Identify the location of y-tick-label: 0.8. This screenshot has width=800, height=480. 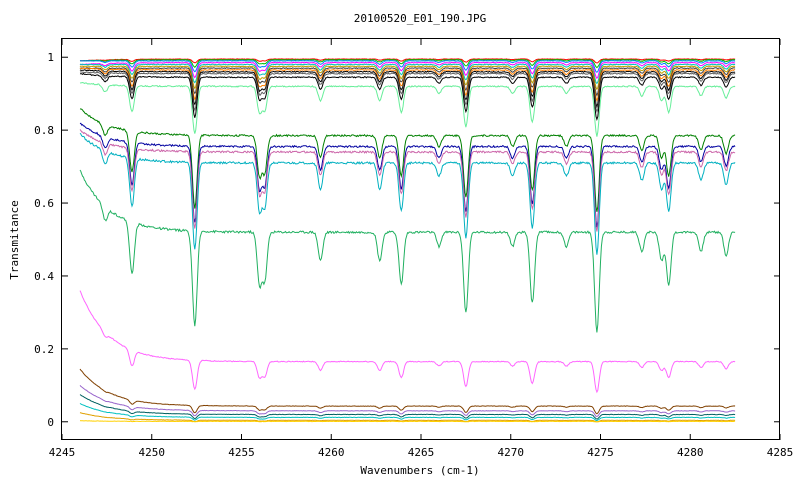
(44, 130).